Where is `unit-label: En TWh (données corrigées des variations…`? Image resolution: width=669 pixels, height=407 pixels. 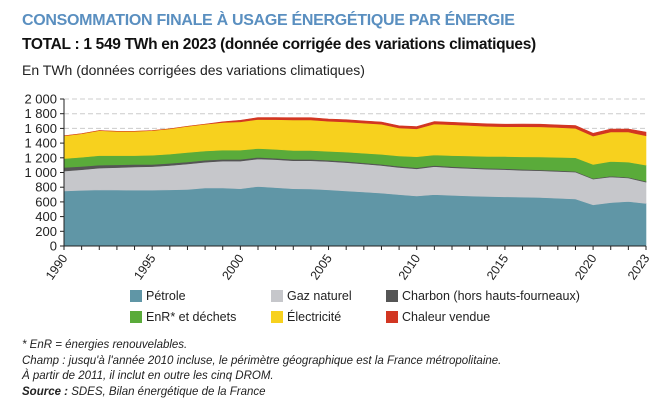 unit-label: En TWh (données corrigées des variations… is located at coordinates (193, 70).